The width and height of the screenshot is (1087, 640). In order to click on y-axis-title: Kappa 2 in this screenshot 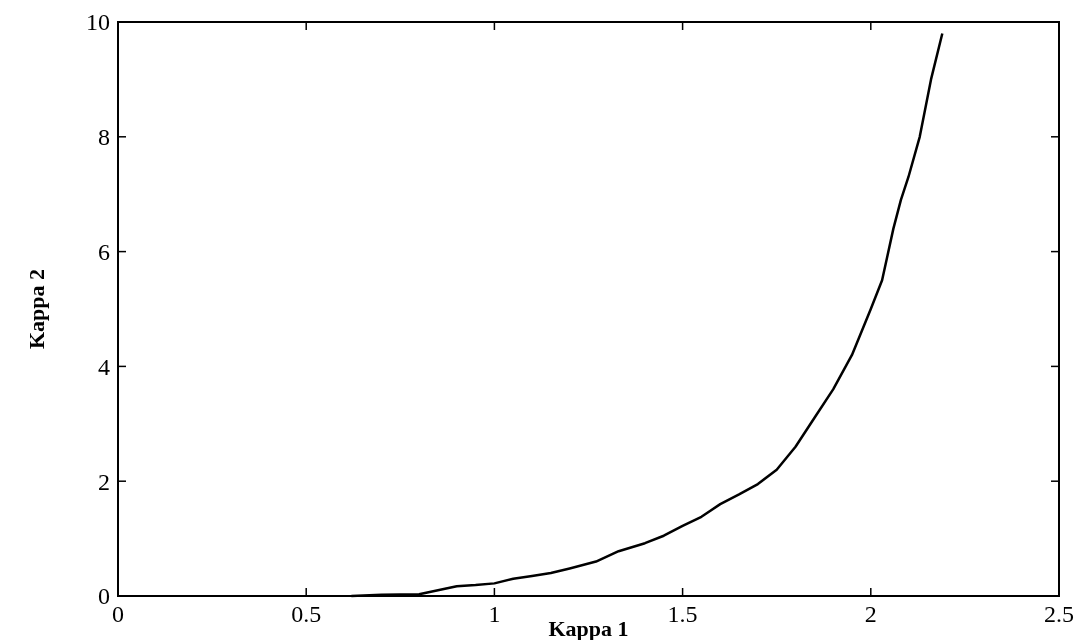, I will do `click(36, 309)`.